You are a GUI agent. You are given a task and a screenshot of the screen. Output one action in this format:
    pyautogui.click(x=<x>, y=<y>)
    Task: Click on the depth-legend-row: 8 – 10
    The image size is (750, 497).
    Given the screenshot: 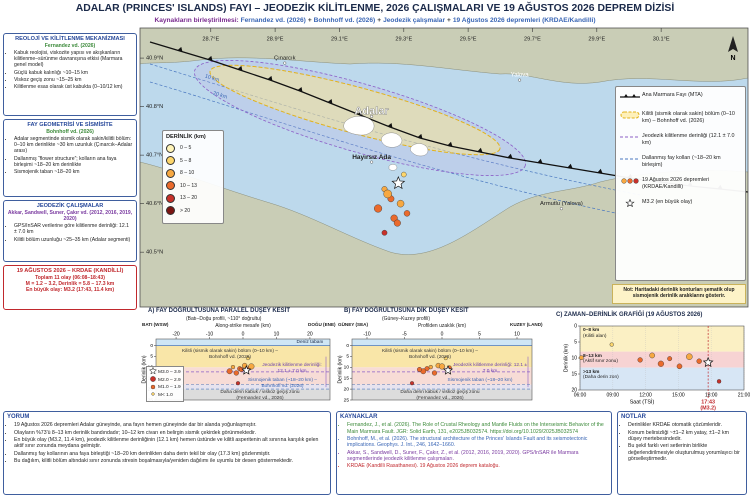 What is the action you would take?
    pyautogui.click(x=193, y=173)
    